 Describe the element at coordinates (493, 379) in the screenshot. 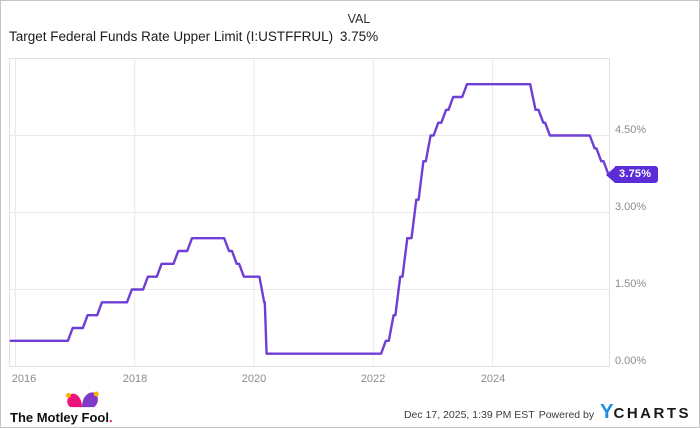

I see `x-axis-tick-label: 2024` at that location.